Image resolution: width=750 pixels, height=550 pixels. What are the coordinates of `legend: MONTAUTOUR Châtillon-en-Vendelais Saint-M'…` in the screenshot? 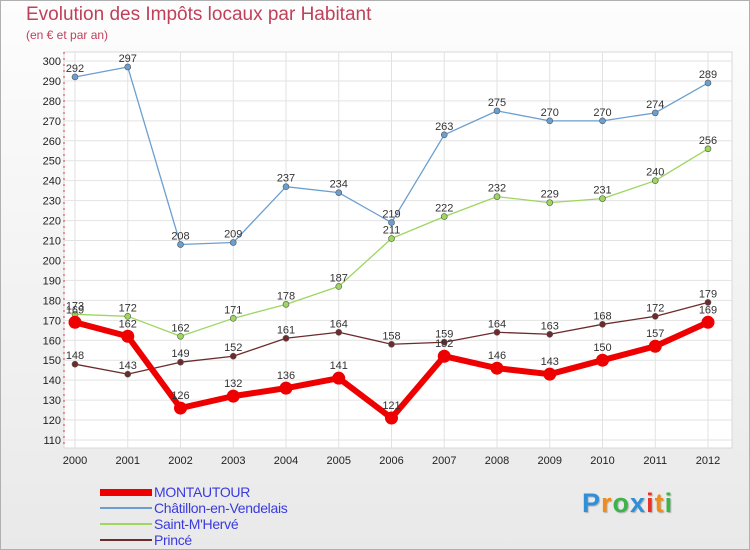 It's located at (250, 516).